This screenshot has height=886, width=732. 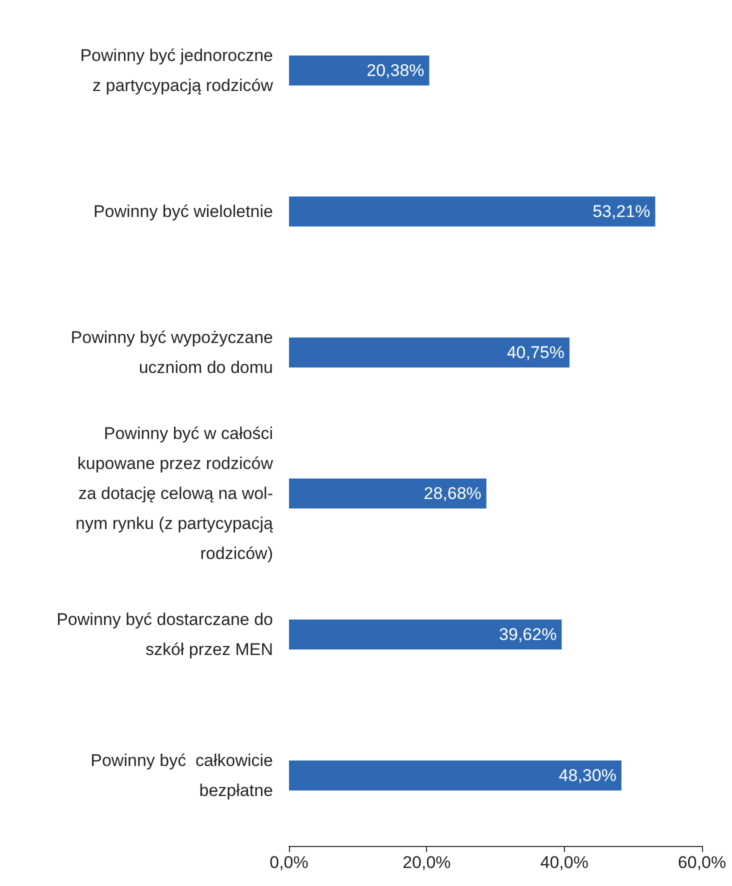 What do you see at coordinates (289, 862) in the screenshot?
I see `x-tick-label: 0,0%` at bounding box center [289, 862].